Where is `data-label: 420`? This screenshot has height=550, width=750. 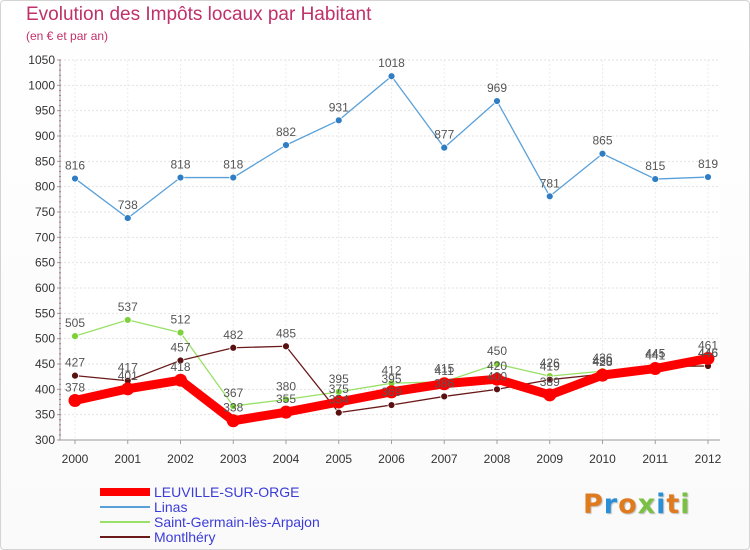
data-label: 420 is located at coordinates (497, 366).